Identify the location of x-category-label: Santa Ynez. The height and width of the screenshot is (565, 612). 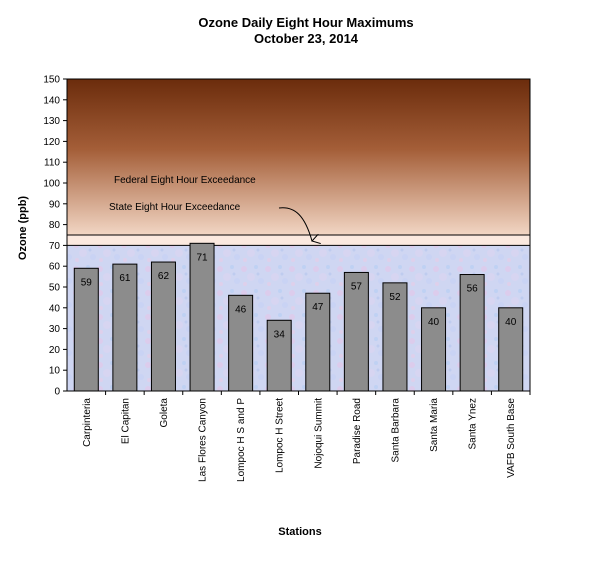
(473, 424).